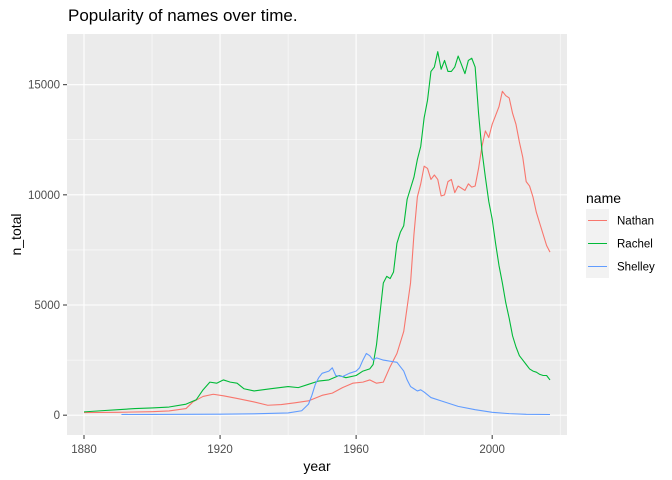 The width and height of the screenshot is (672, 480). Describe the element at coordinates (620, 234) in the screenshot. I see `legend: name Nathan Rachel Shelley` at that location.